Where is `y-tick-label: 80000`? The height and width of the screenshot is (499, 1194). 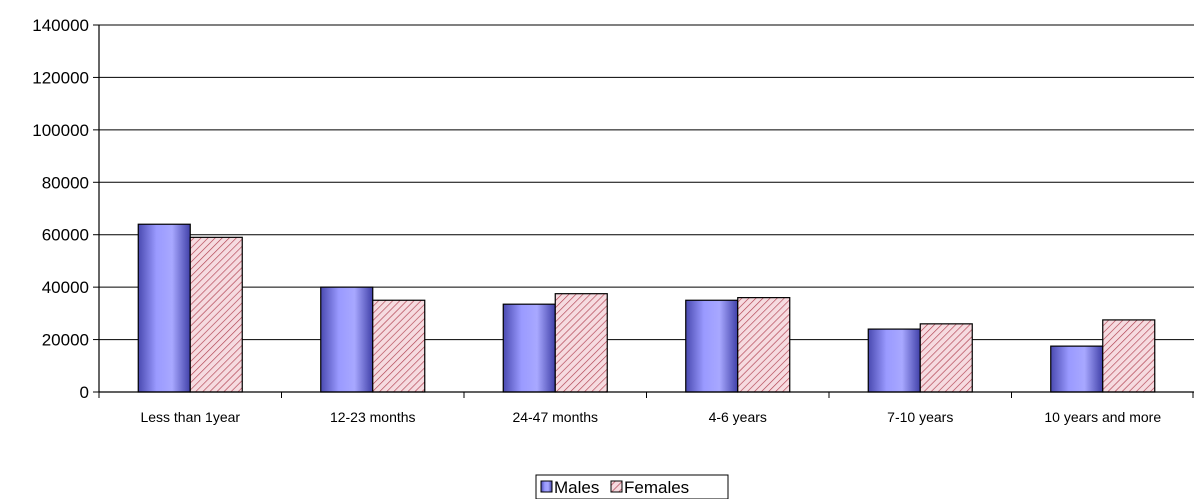 y-tick-label: 80000 is located at coordinates (65, 182).